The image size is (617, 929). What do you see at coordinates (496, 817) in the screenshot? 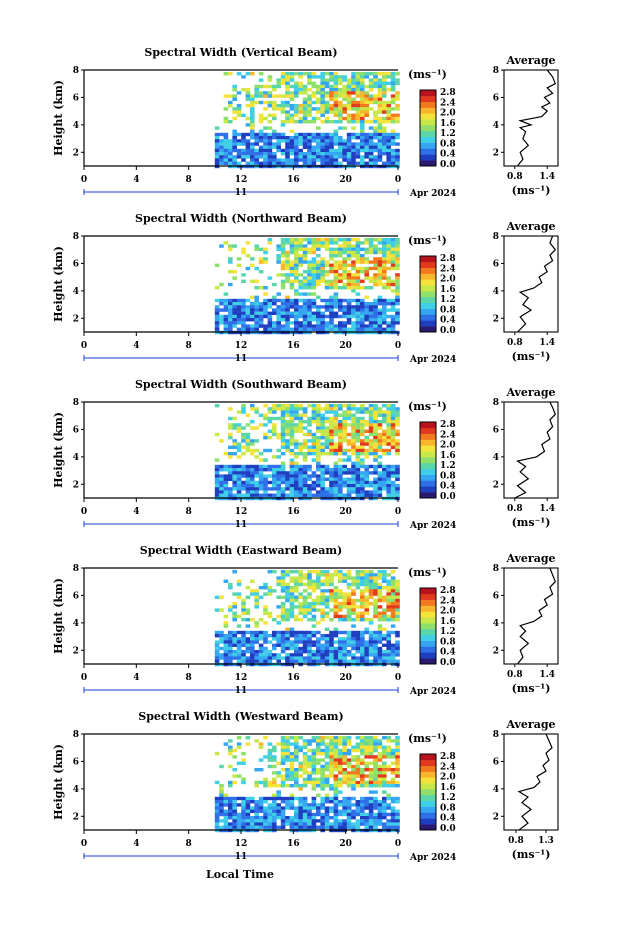
I see `average-y-tick-label: 2` at bounding box center [496, 817].